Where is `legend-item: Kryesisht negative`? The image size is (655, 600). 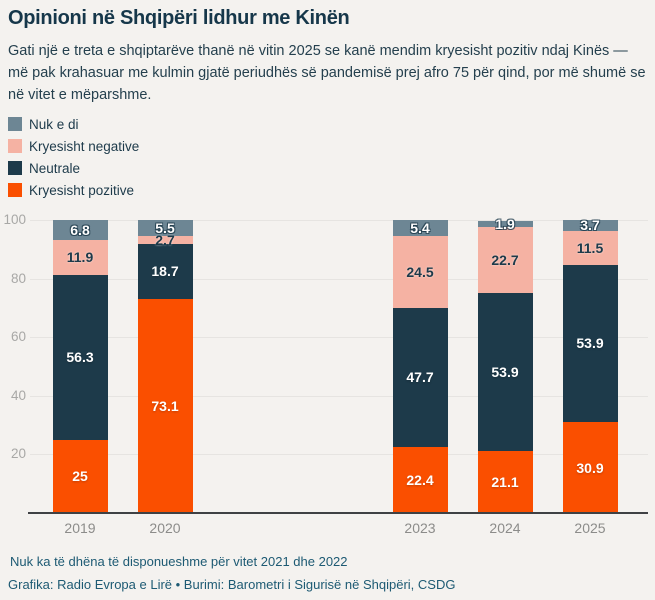 legend-item: Kryesisht negative is located at coordinates (73, 146).